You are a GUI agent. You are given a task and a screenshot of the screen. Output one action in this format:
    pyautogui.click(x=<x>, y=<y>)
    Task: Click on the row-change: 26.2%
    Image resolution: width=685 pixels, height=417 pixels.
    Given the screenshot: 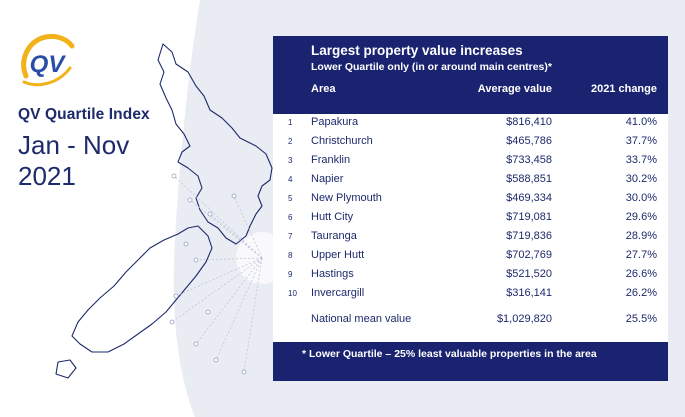 What is the action you would take?
    pyautogui.click(x=641, y=293)
    